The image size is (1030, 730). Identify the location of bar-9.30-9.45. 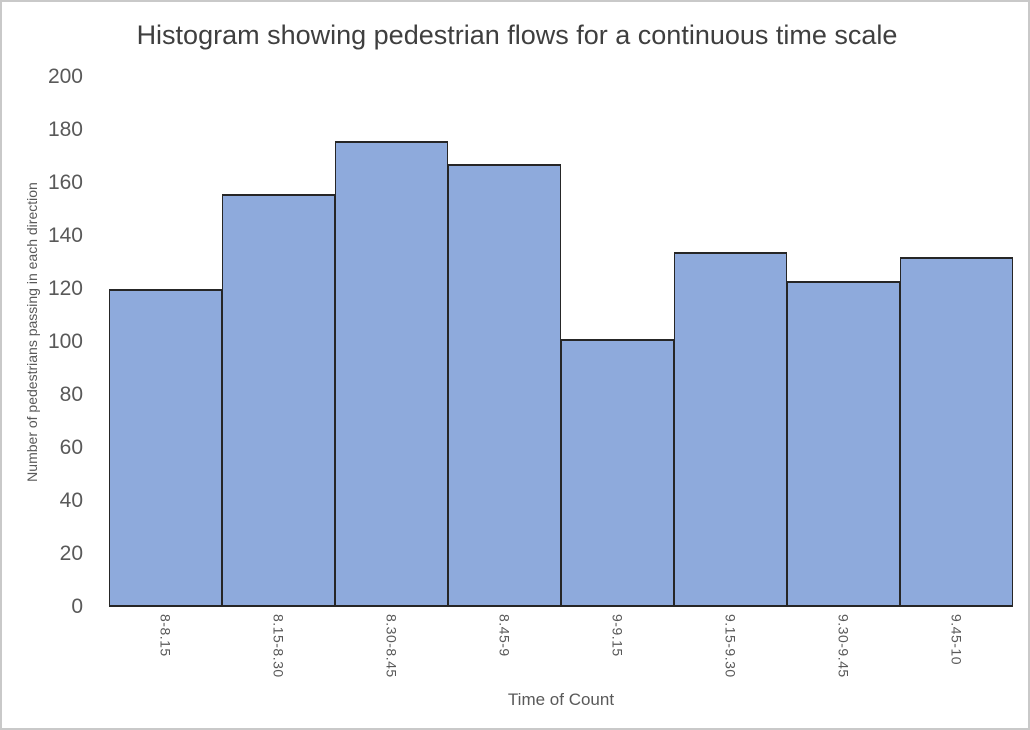
(843, 444).